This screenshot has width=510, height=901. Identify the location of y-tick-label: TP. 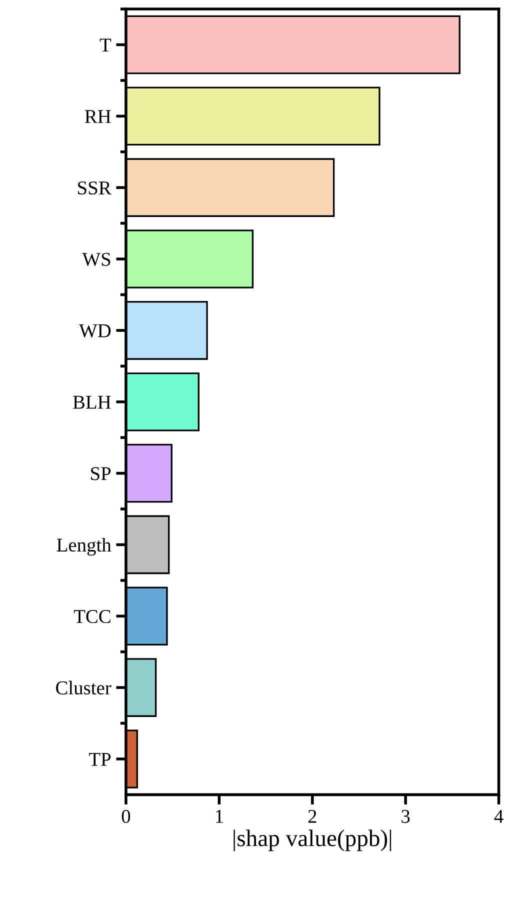
(100, 759).